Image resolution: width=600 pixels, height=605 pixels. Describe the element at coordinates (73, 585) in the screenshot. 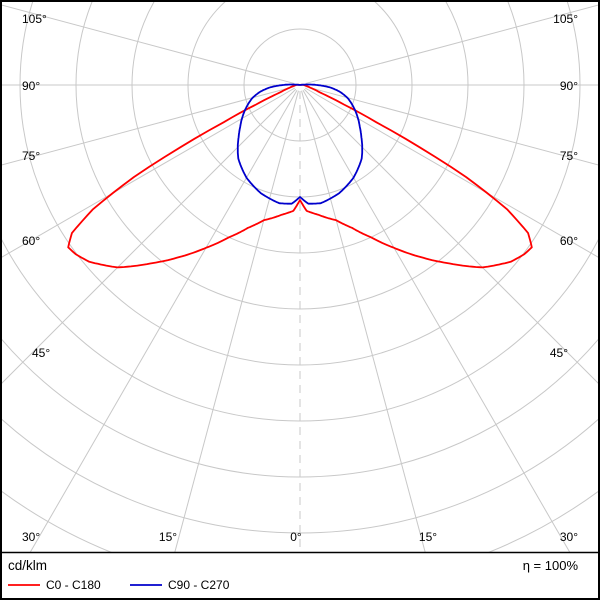

I see `legend-label-c0-c180: C0 - C180` at that location.